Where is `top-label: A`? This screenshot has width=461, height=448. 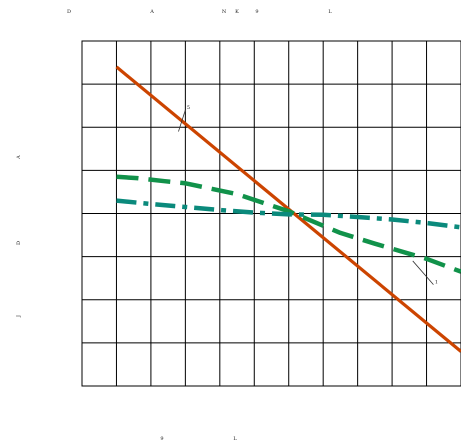 top-label: A is located at coordinates (151, 12).